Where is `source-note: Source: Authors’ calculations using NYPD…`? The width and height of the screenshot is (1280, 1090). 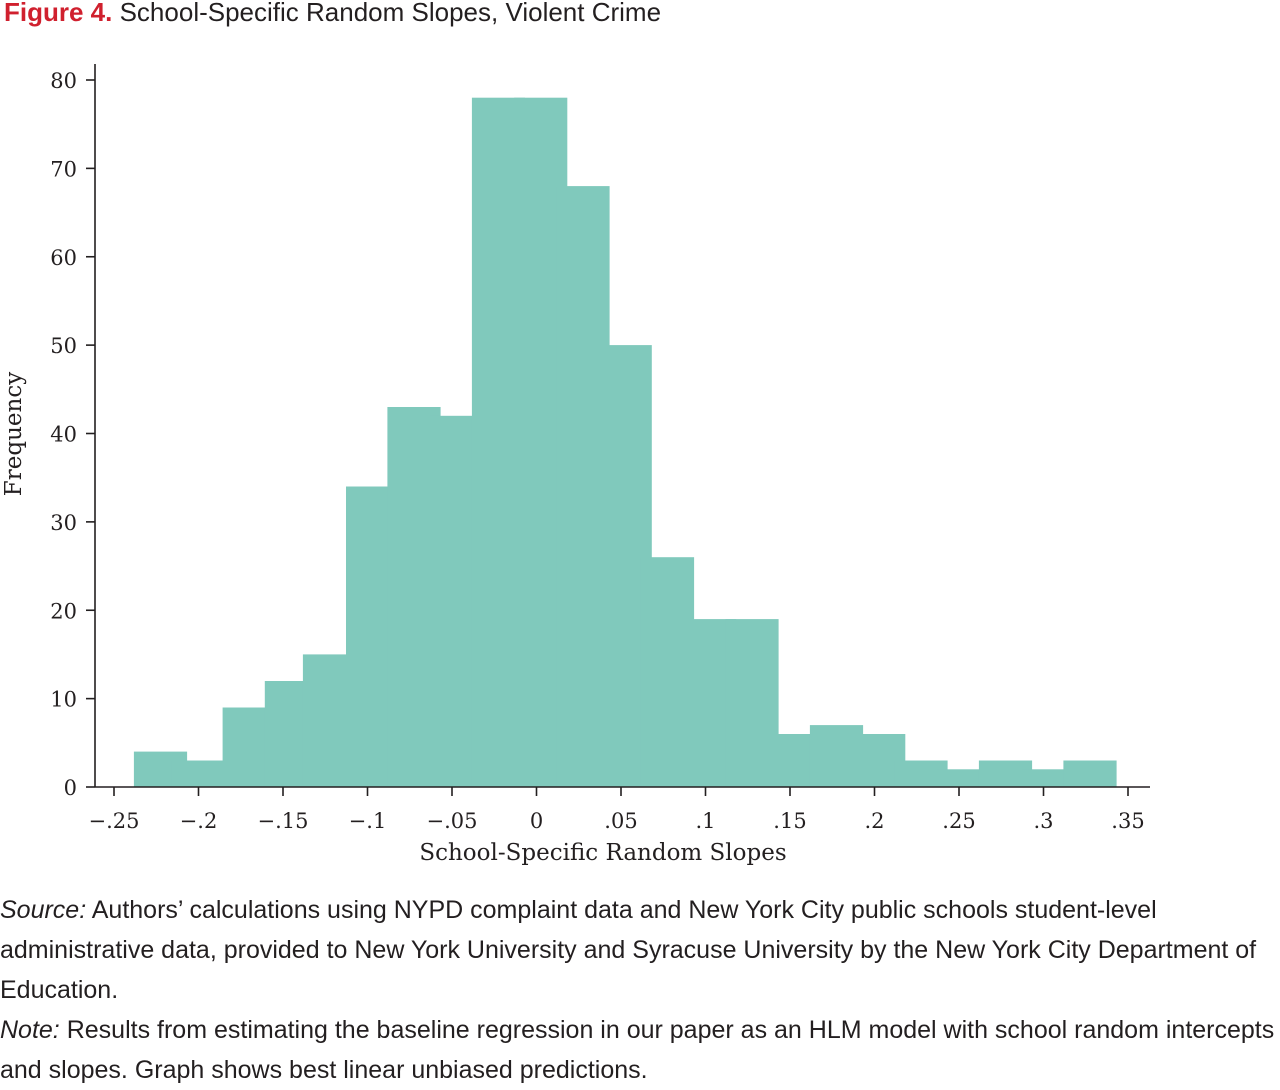 source-note: Source: Authors’ calculations using NYPD… is located at coordinates (638, 950).